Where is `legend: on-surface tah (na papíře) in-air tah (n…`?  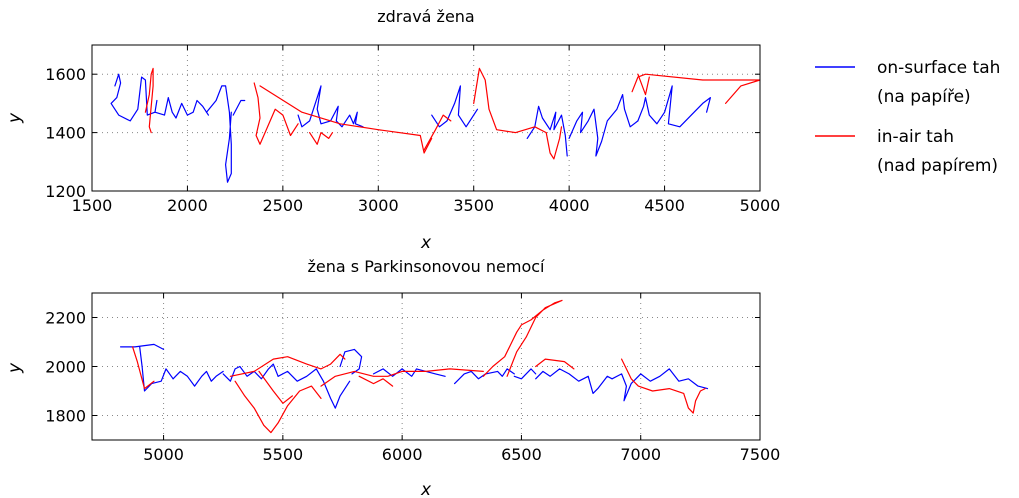
legend: on-surface tah (na papíře) in-air tah (n… is located at coordinates (907, 117).